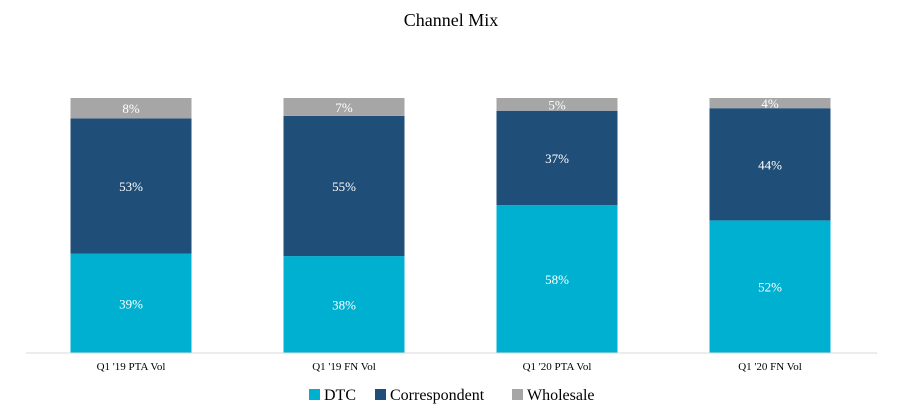 This screenshot has width=903, height=412. Describe the element at coordinates (770, 367) in the screenshot. I see `category-label: Q1 '20 FN Vol` at that location.